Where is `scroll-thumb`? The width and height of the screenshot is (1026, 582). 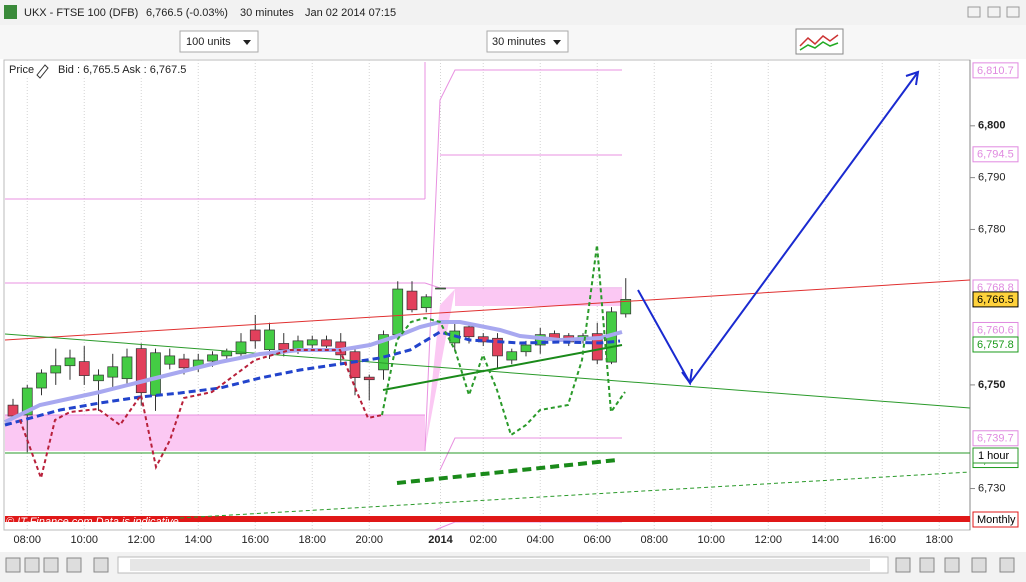
scroll-thumb is located at coordinates (500, 565).